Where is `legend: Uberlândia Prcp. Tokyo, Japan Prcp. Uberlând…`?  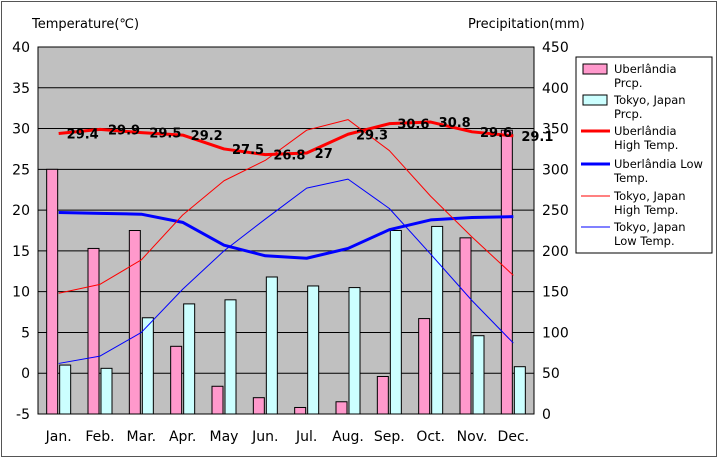
legend: Uberlândia Prcp. Tokyo, Japan Prcp. Uberlând… is located at coordinates (644, 155).